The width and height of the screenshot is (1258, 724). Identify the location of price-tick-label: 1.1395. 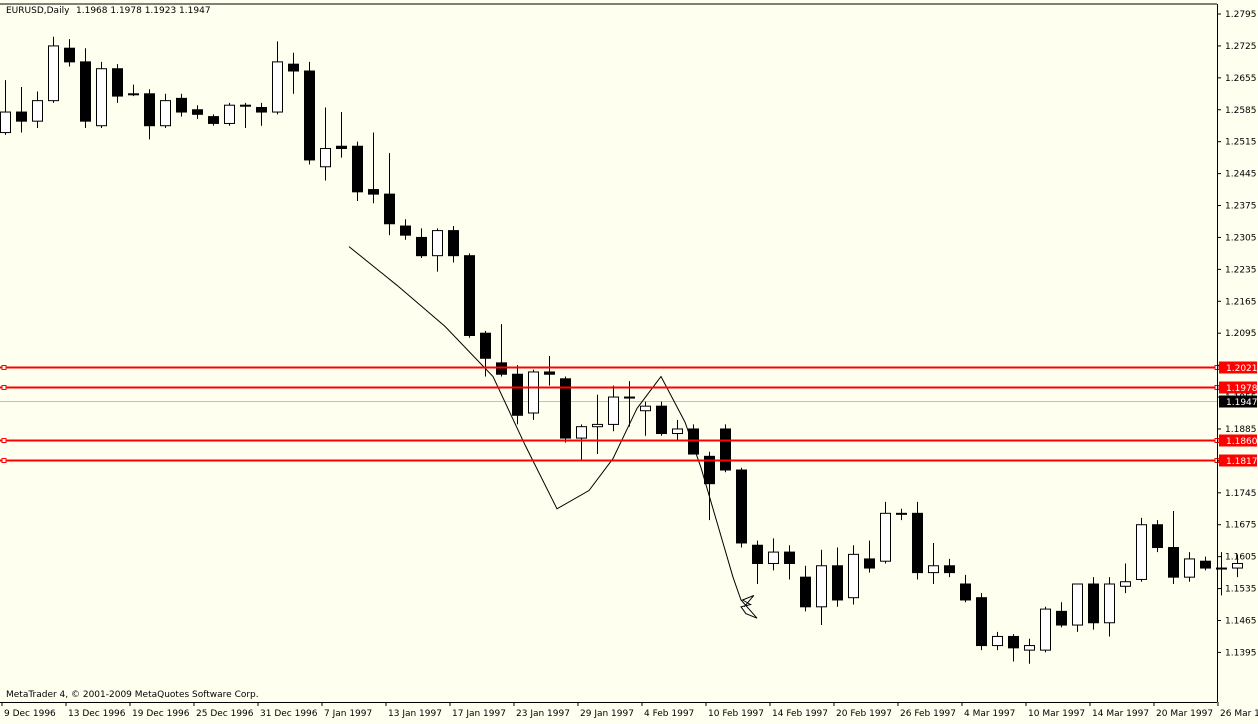
(1241, 653).